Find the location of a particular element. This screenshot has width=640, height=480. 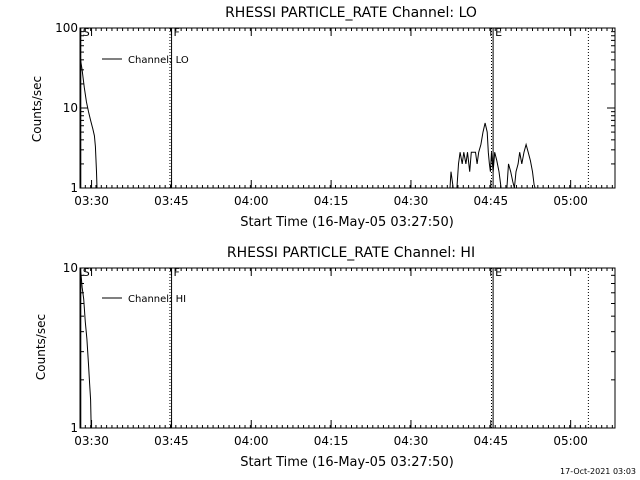

legend-label: Channel: LO is located at coordinates (158, 60).